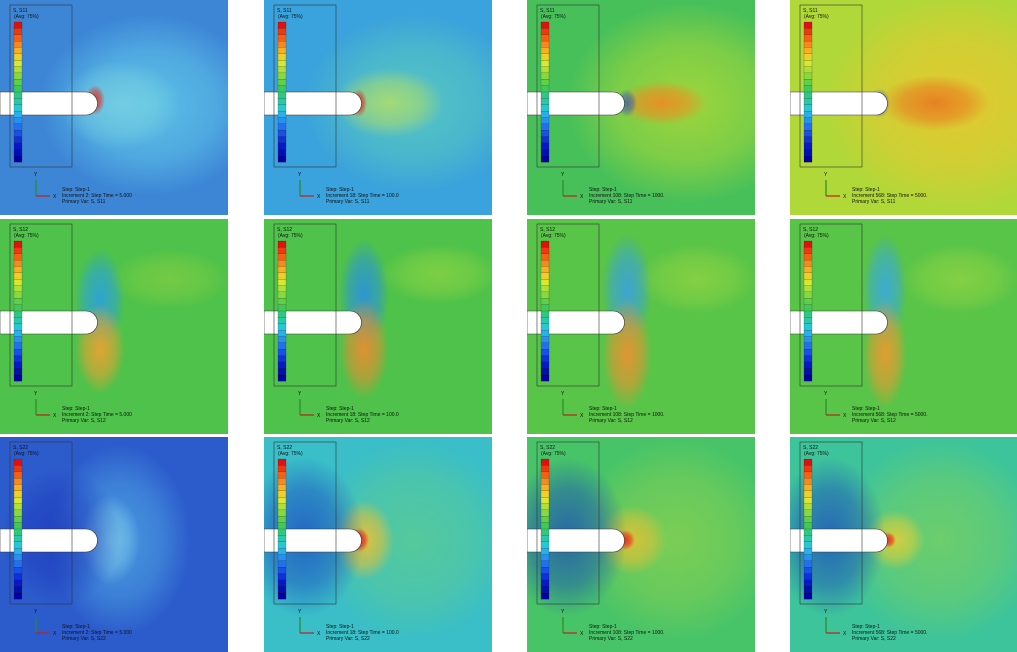  I want to click on increment-label: Increment 108: Step Time = 1000., so click(626, 633).